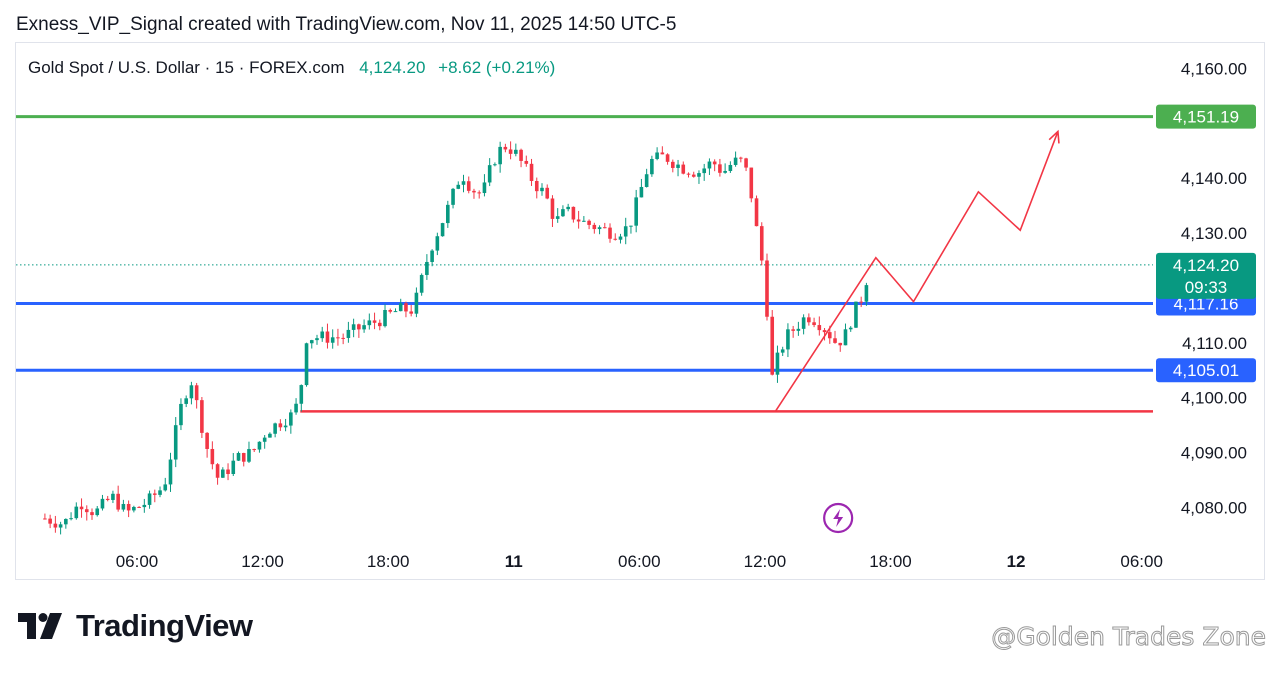  Describe the element at coordinates (1214, 68) in the screenshot. I see `y-axis-tick-label: 4,160.00` at that location.